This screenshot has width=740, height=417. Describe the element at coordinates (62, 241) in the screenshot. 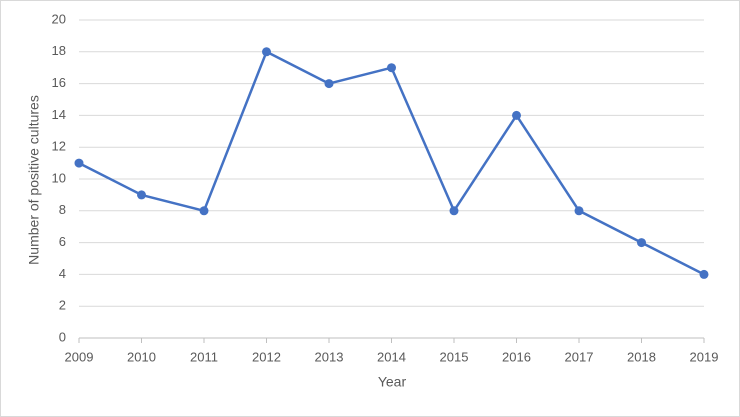

I see `y-tick-label: 6` at that location.